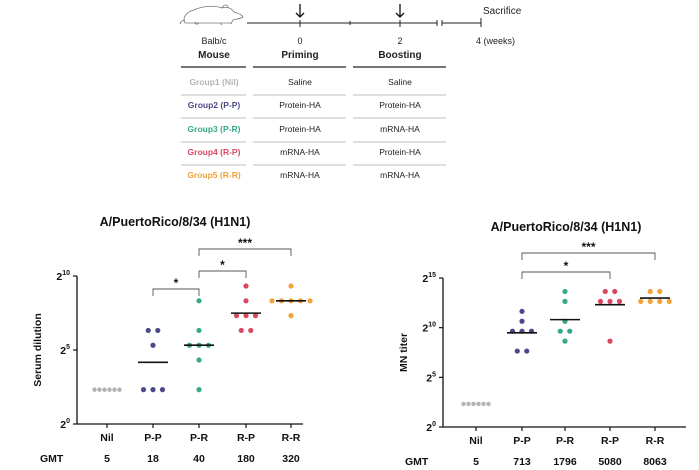 This screenshot has height=470, width=699. What do you see at coordinates (66, 273) in the screenshot?
I see `tick-exponent: 10` at bounding box center [66, 273].